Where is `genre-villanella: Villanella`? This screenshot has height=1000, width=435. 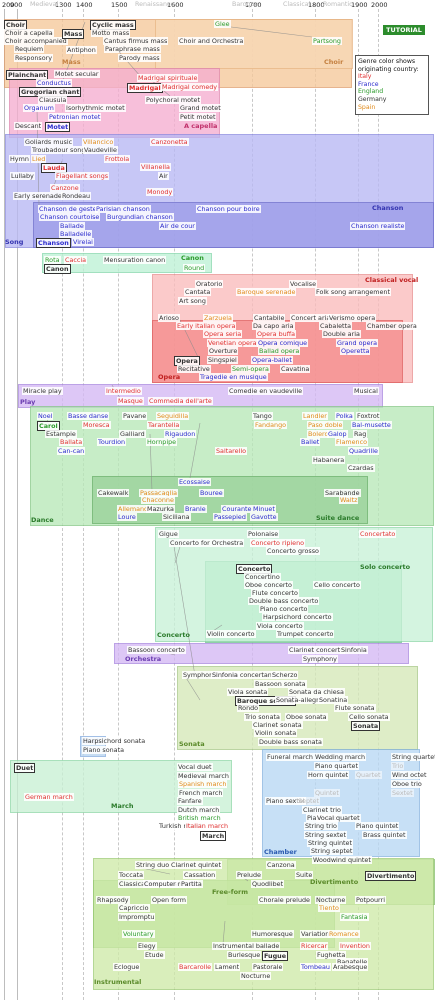
genre-villanella: Villanella is located at coordinates (155, 167).